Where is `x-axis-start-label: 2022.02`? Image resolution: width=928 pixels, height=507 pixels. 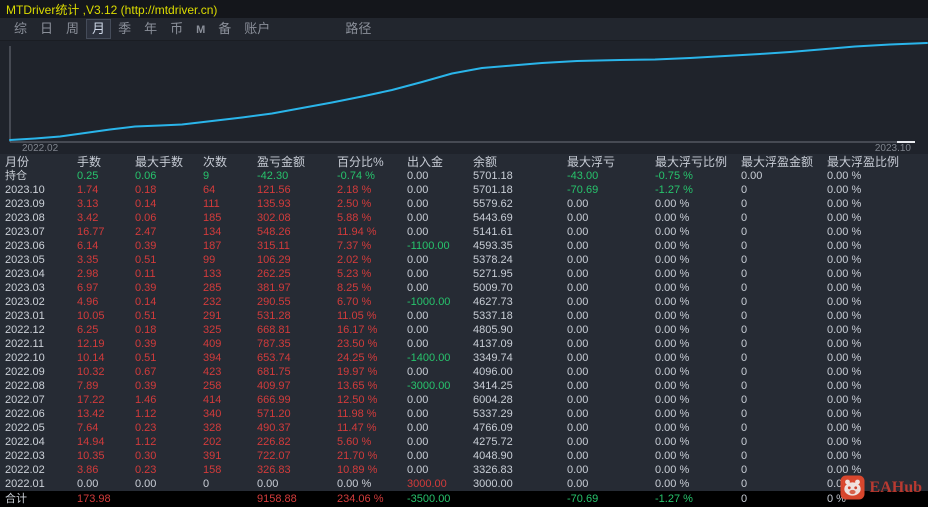
x-axis-start-label: 2022.02 is located at coordinates (40, 148).